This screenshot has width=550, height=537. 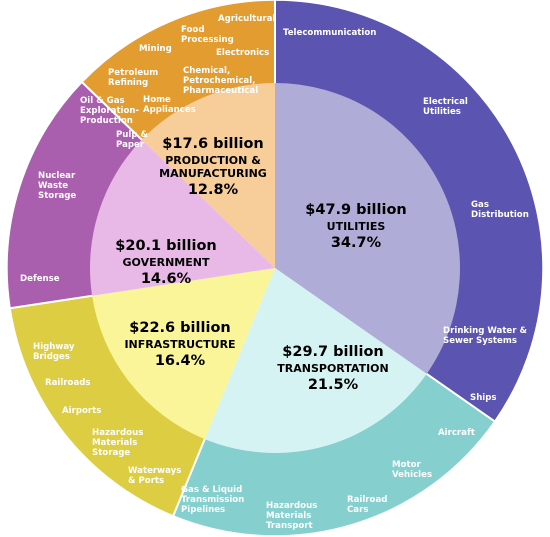 I want to click on subsector-label-line: Bridges, so click(x=51, y=357).